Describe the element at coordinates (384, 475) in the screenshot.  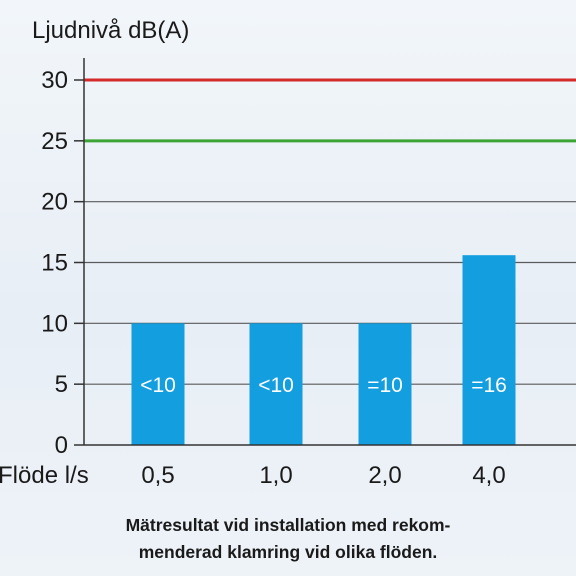
I see `x-tick-label: 2,0` at that location.